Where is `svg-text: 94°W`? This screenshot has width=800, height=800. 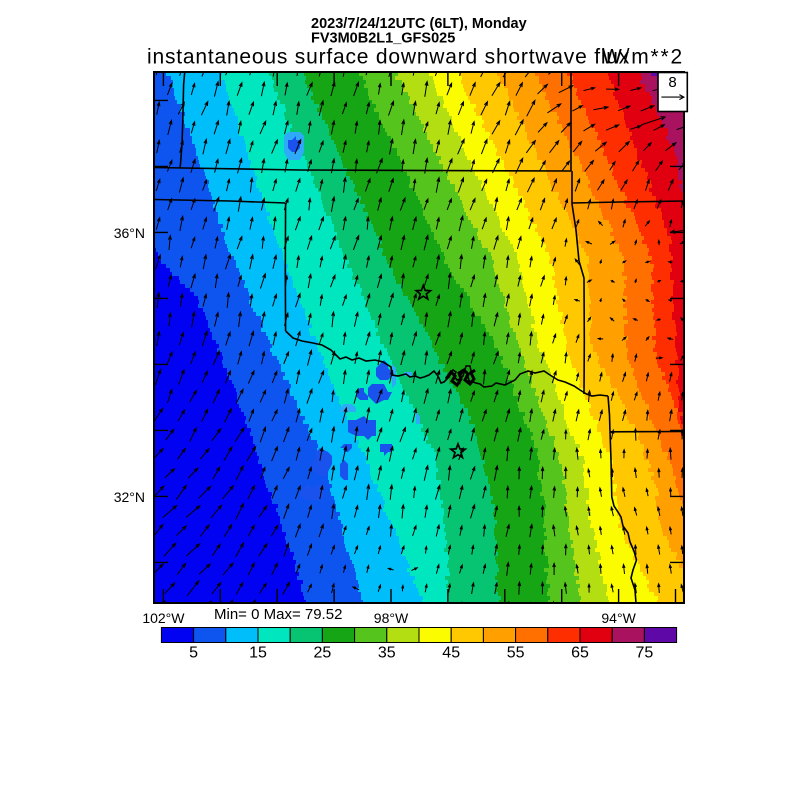
svg-text: 94°W is located at coordinates (618, 618).